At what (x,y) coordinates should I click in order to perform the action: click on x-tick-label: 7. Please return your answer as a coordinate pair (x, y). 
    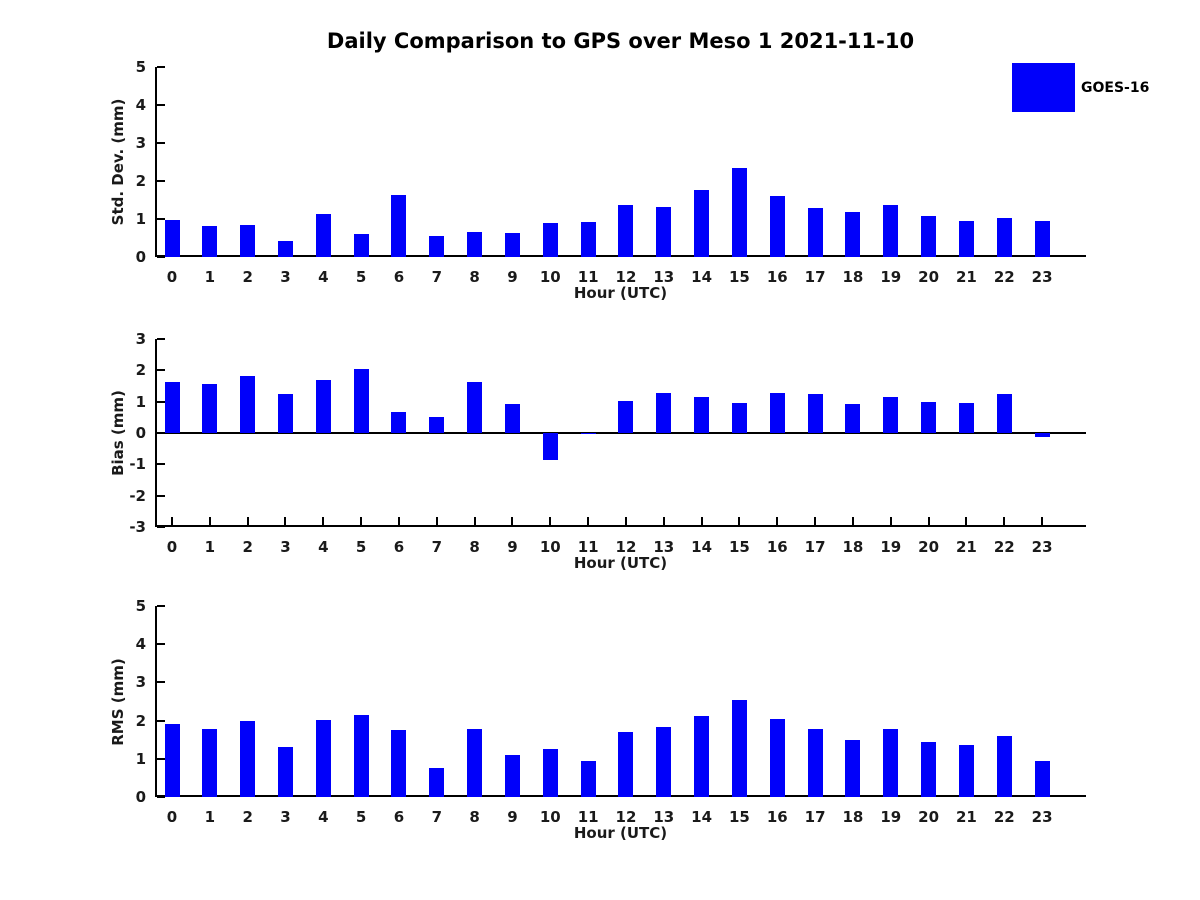
    Looking at the image, I should click on (437, 817).